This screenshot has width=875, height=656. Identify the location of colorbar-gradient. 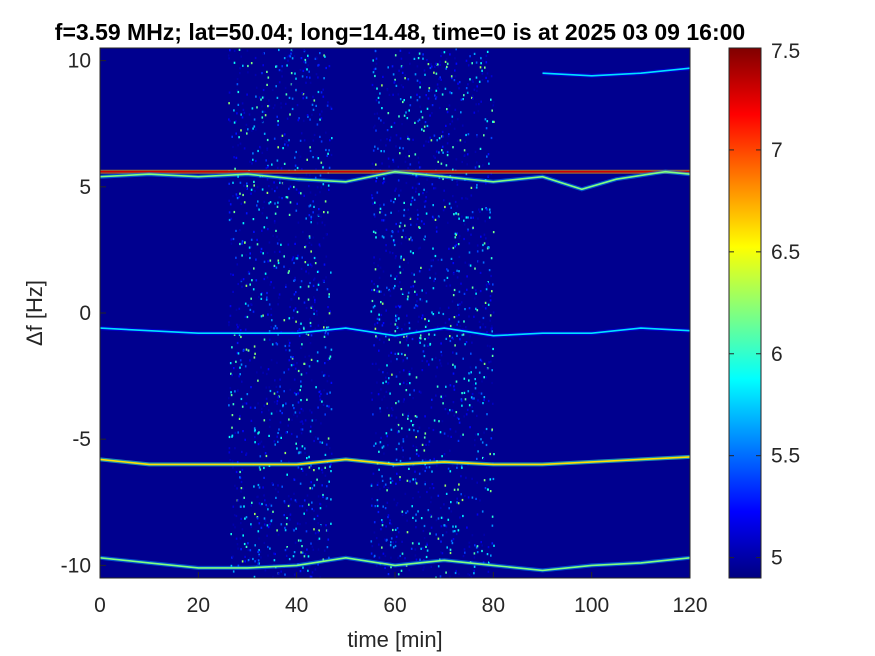
(745, 313).